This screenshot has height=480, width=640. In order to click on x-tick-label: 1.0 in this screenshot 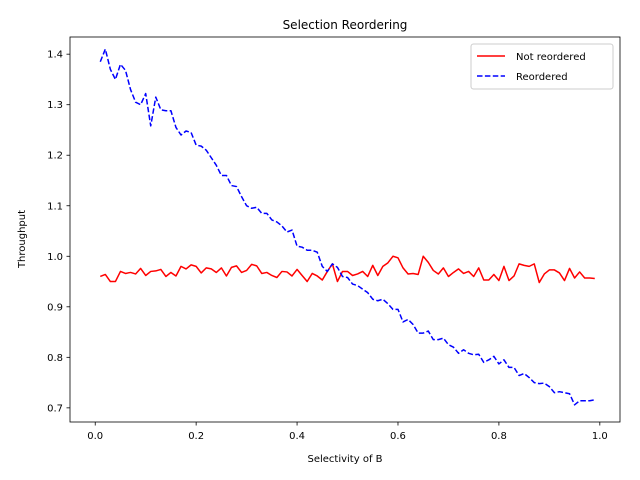, I will do `click(600, 436)`.